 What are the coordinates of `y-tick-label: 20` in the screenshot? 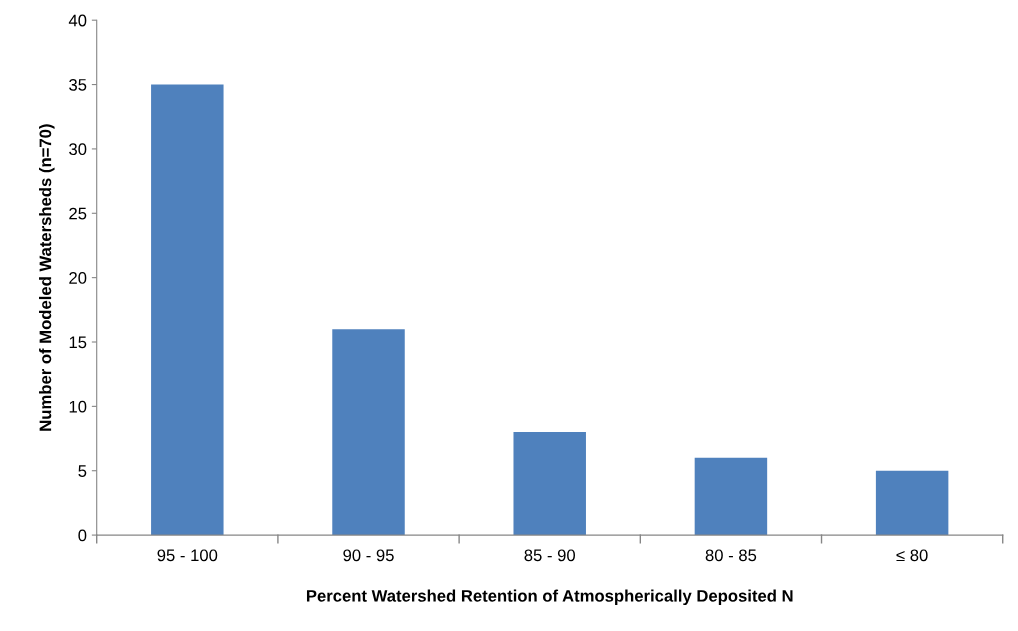 It's located at (78, 278).